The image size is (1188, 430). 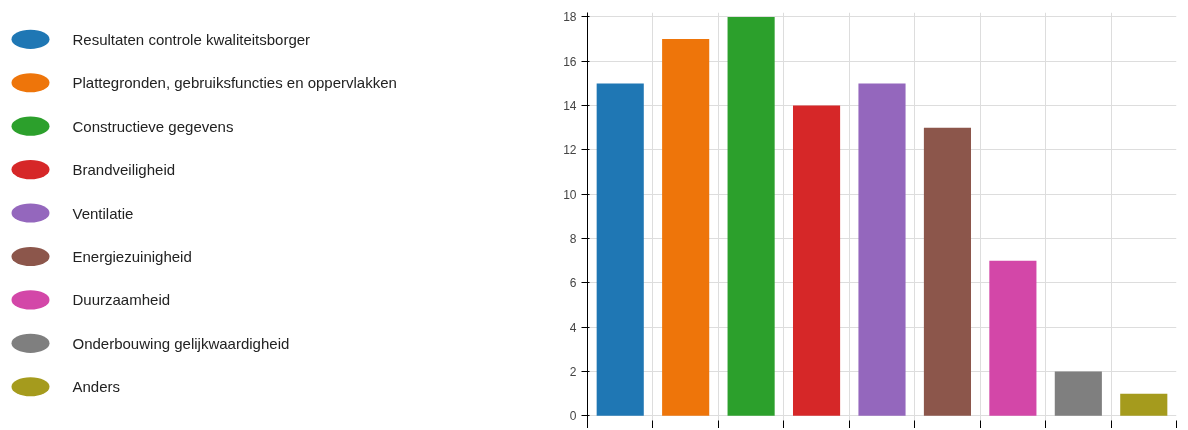 What do you see at coordinates (191, 39) in the screenshot?
I see `legend-label: Resultaten controle kwaliteitsborger` at bounding box center [191, 39].